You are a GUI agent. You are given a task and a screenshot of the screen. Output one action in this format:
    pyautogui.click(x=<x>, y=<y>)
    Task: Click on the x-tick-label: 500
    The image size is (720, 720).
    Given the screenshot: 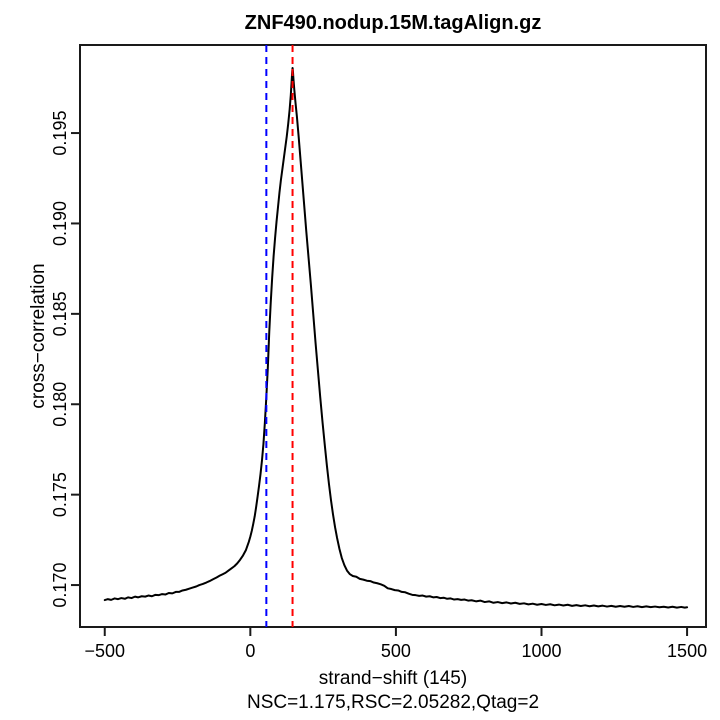 What is the action you would take?
    pyautogui.click(x=396, y=651)
    